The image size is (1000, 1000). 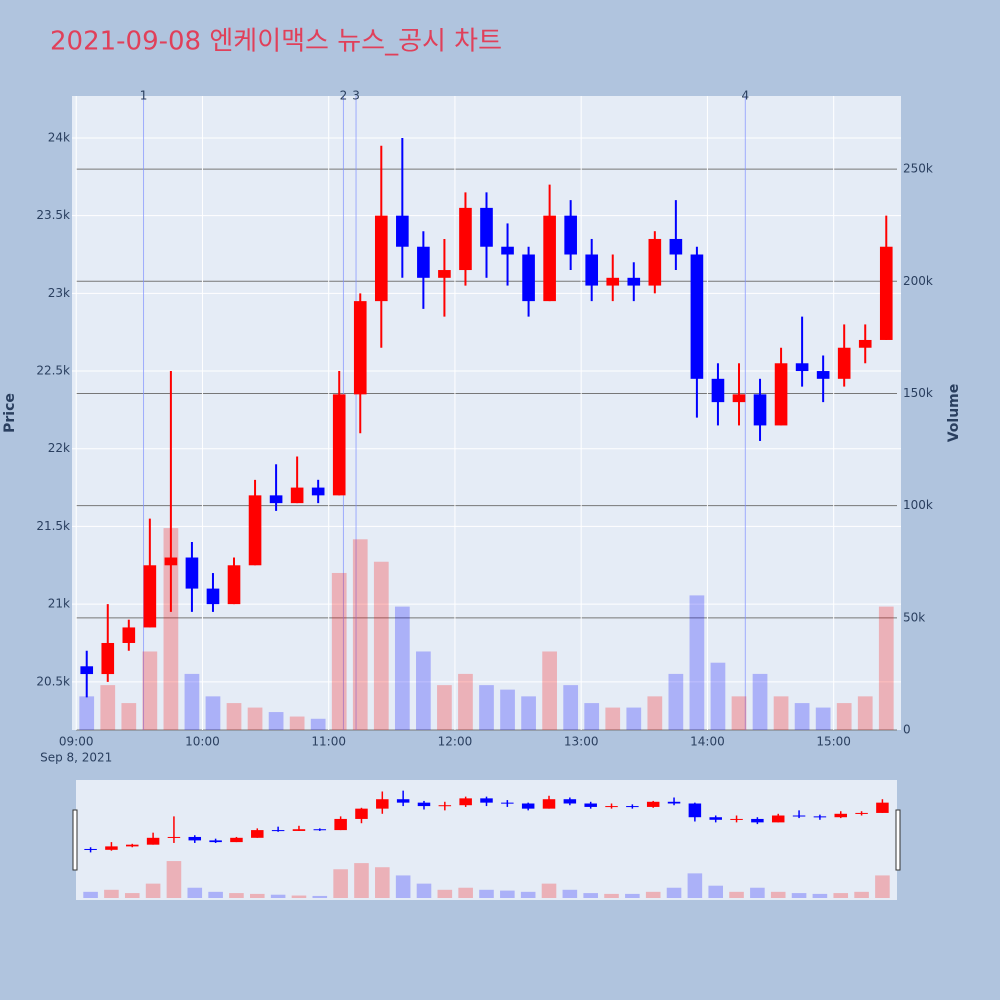 I want to click on y-tick-label: 21.5k, so click(x=53, y=526).